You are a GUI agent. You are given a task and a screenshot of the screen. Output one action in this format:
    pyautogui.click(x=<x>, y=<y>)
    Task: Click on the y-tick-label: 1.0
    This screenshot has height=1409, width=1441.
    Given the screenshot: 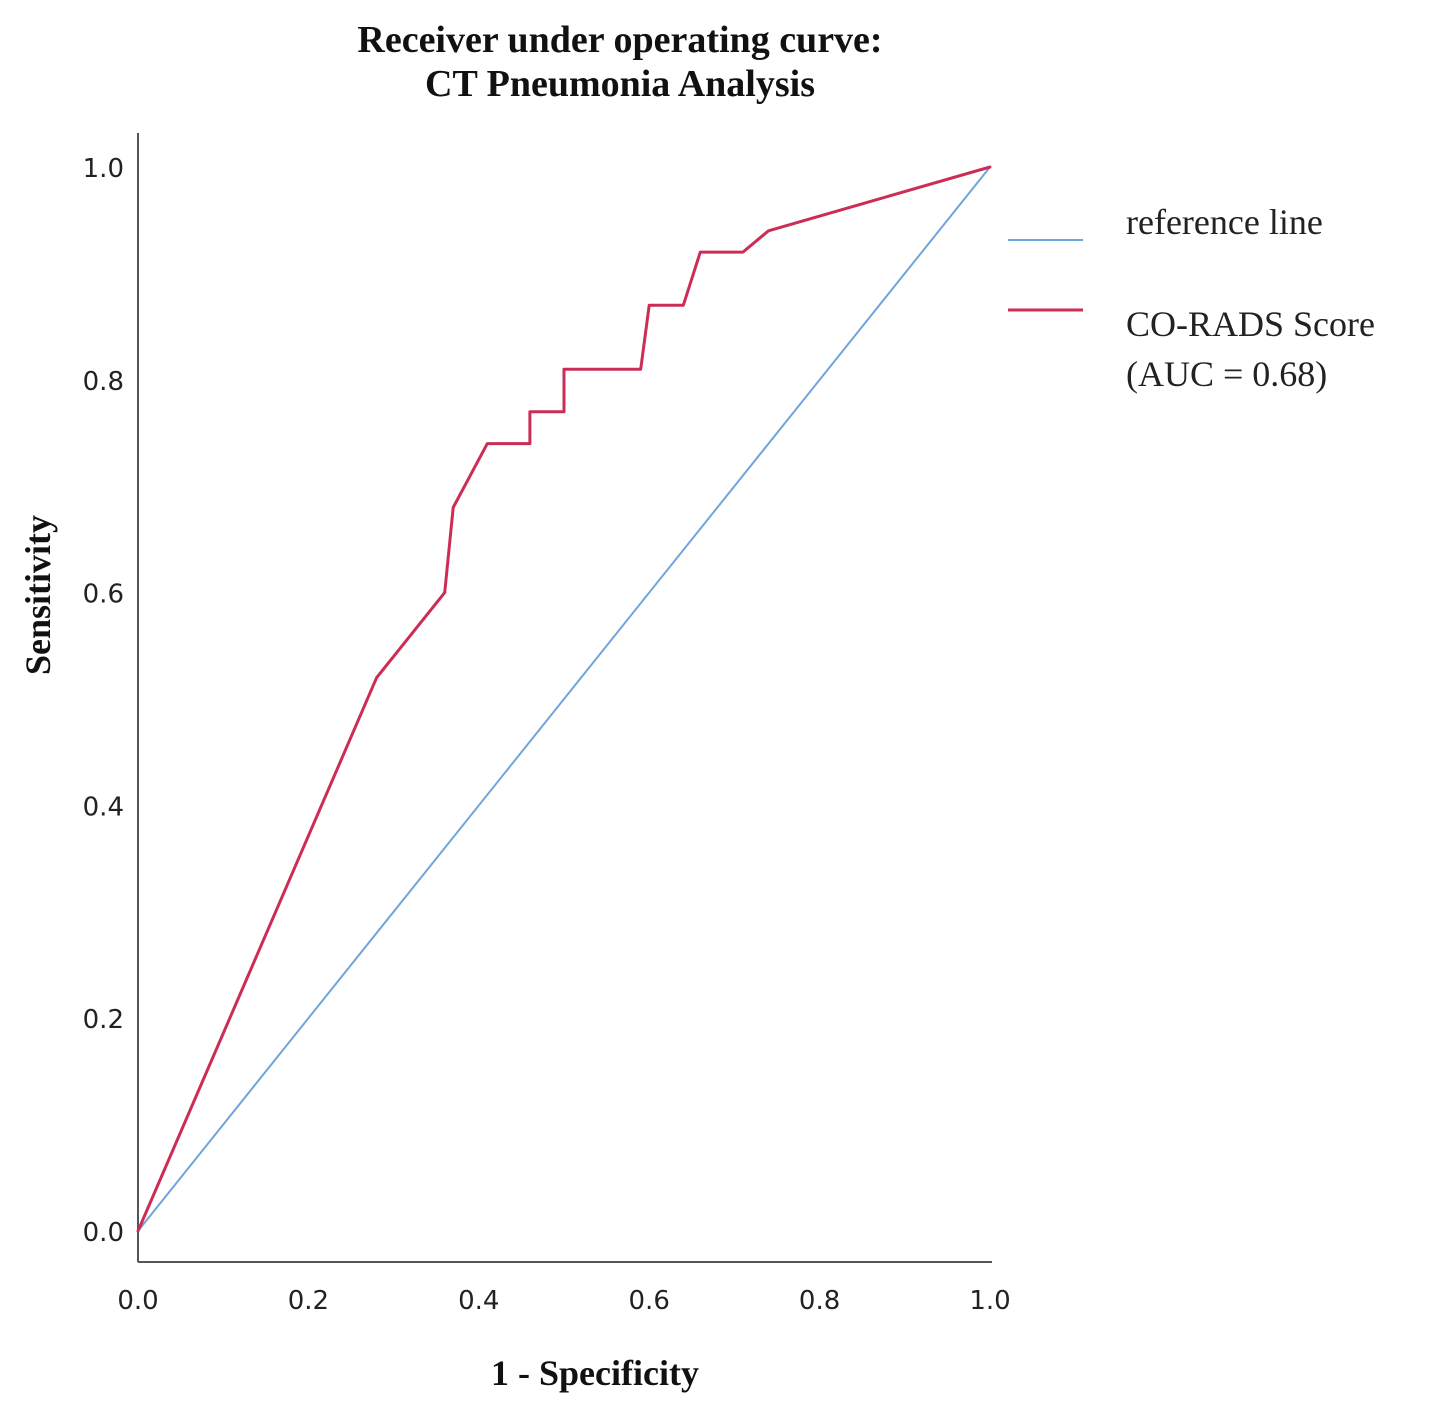 What is the action you would take?
    pyautogui.click(x=103, y=169)
    